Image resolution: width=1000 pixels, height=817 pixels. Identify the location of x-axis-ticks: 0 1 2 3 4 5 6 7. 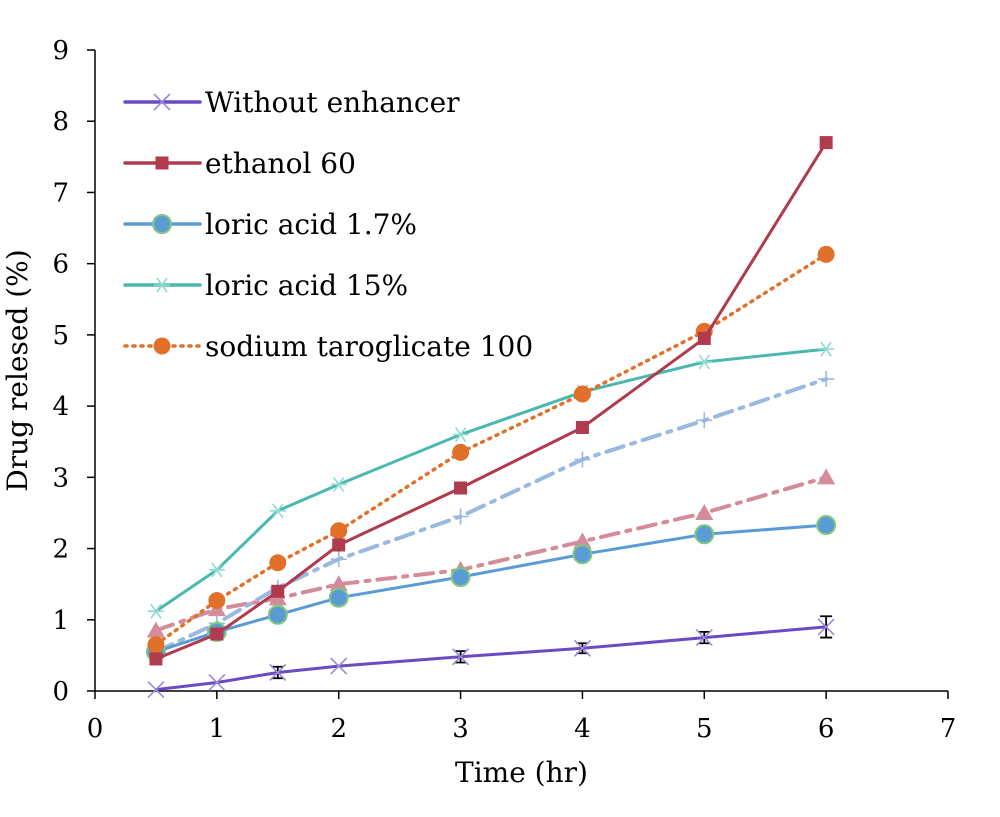
(522, 717).